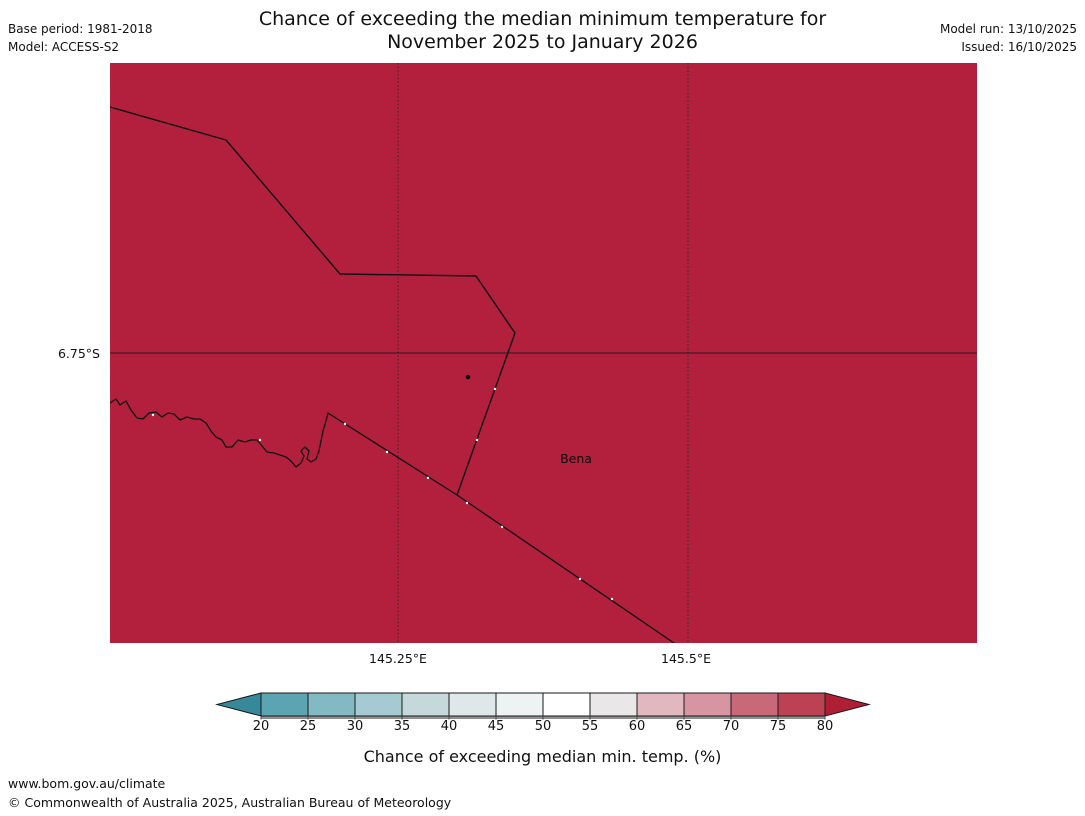  Describe the element at coordinates (778, 726) in the screenshot. I see `colorbar-tick-label: 75` at that location.